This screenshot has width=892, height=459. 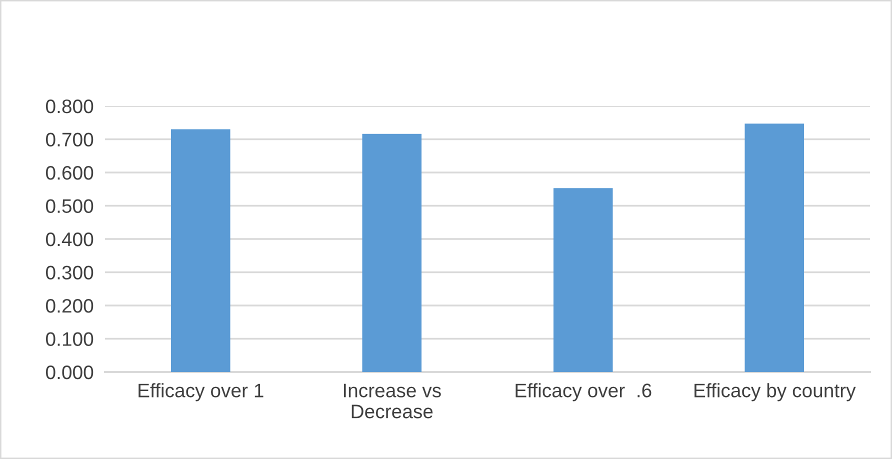 What do you see at coordinates (70, 372) in the screenshot?
I see `y-tick-label: 0.000` at bounding box center [70, 372].